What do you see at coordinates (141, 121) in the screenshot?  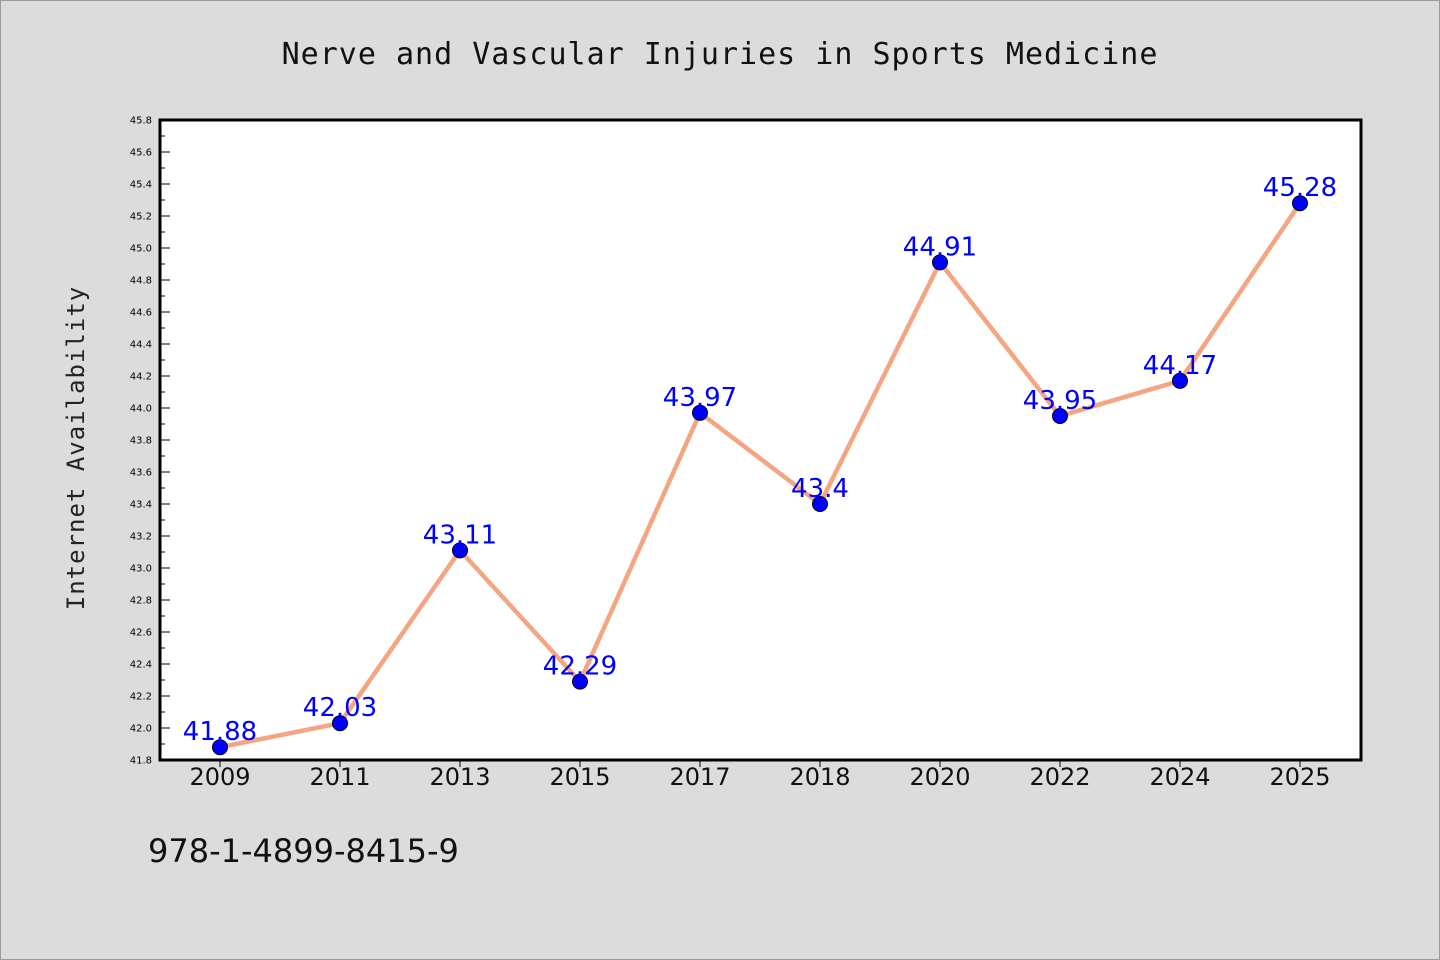 I see `y-tick-label: 45.8` at bounding box center [141, 121].